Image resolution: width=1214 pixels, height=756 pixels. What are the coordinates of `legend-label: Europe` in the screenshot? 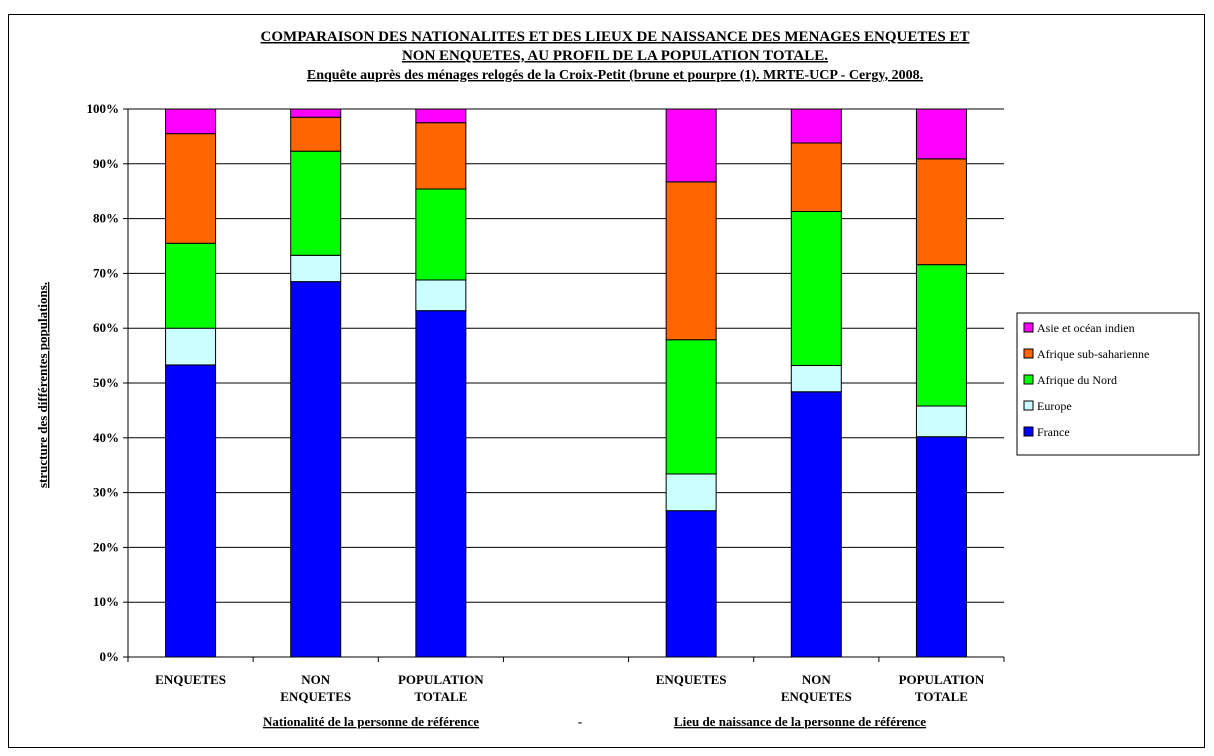 It's located at (1054, 406).